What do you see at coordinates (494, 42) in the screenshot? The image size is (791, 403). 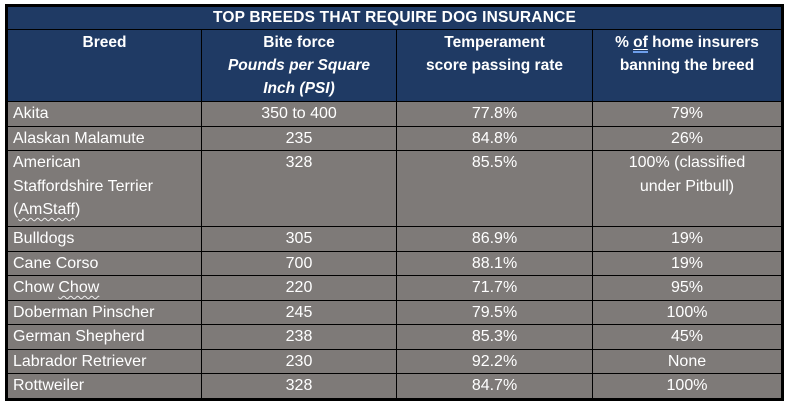 I see `header-temperament-line1: Temperament` at bounding box center [494, 42].